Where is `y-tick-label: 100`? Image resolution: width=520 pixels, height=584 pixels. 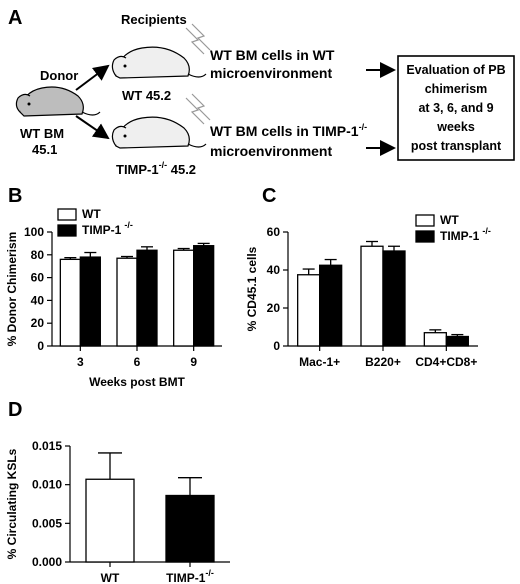
y-tick-label: 100 is located at coordinates (34, 232).